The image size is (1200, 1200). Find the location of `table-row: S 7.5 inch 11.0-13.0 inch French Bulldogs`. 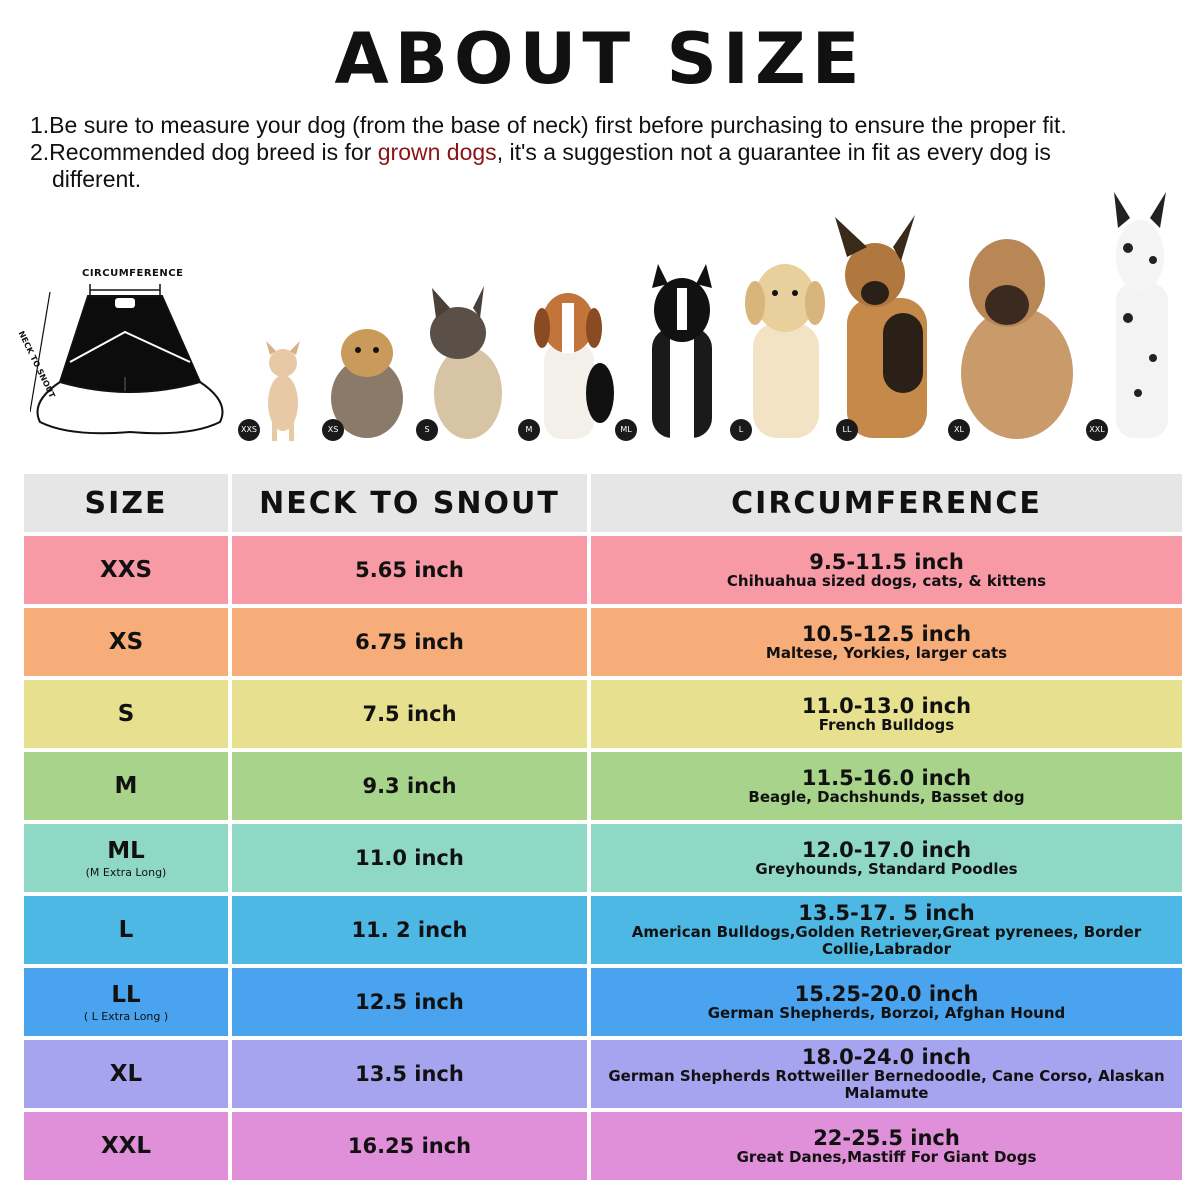

table-row: S 7.5 inch 11.0-13.0 inch French Bulldogs is located at coordinates (603, 714).